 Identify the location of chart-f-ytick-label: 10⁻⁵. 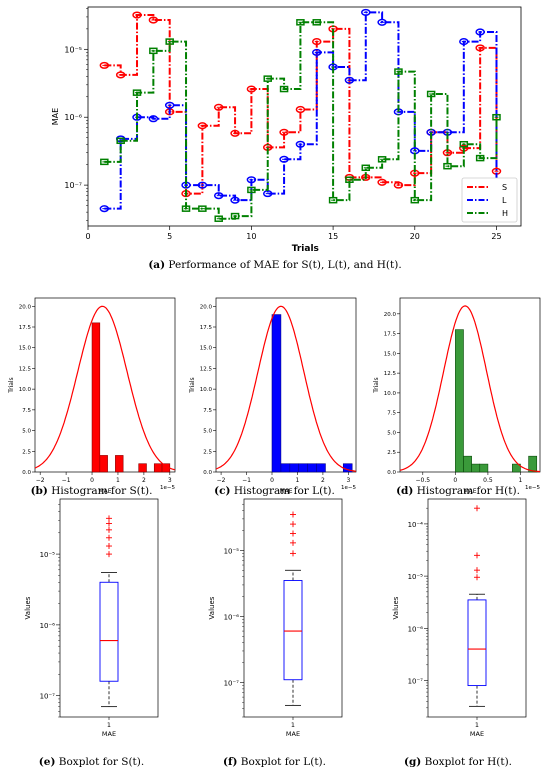
(232, 551).